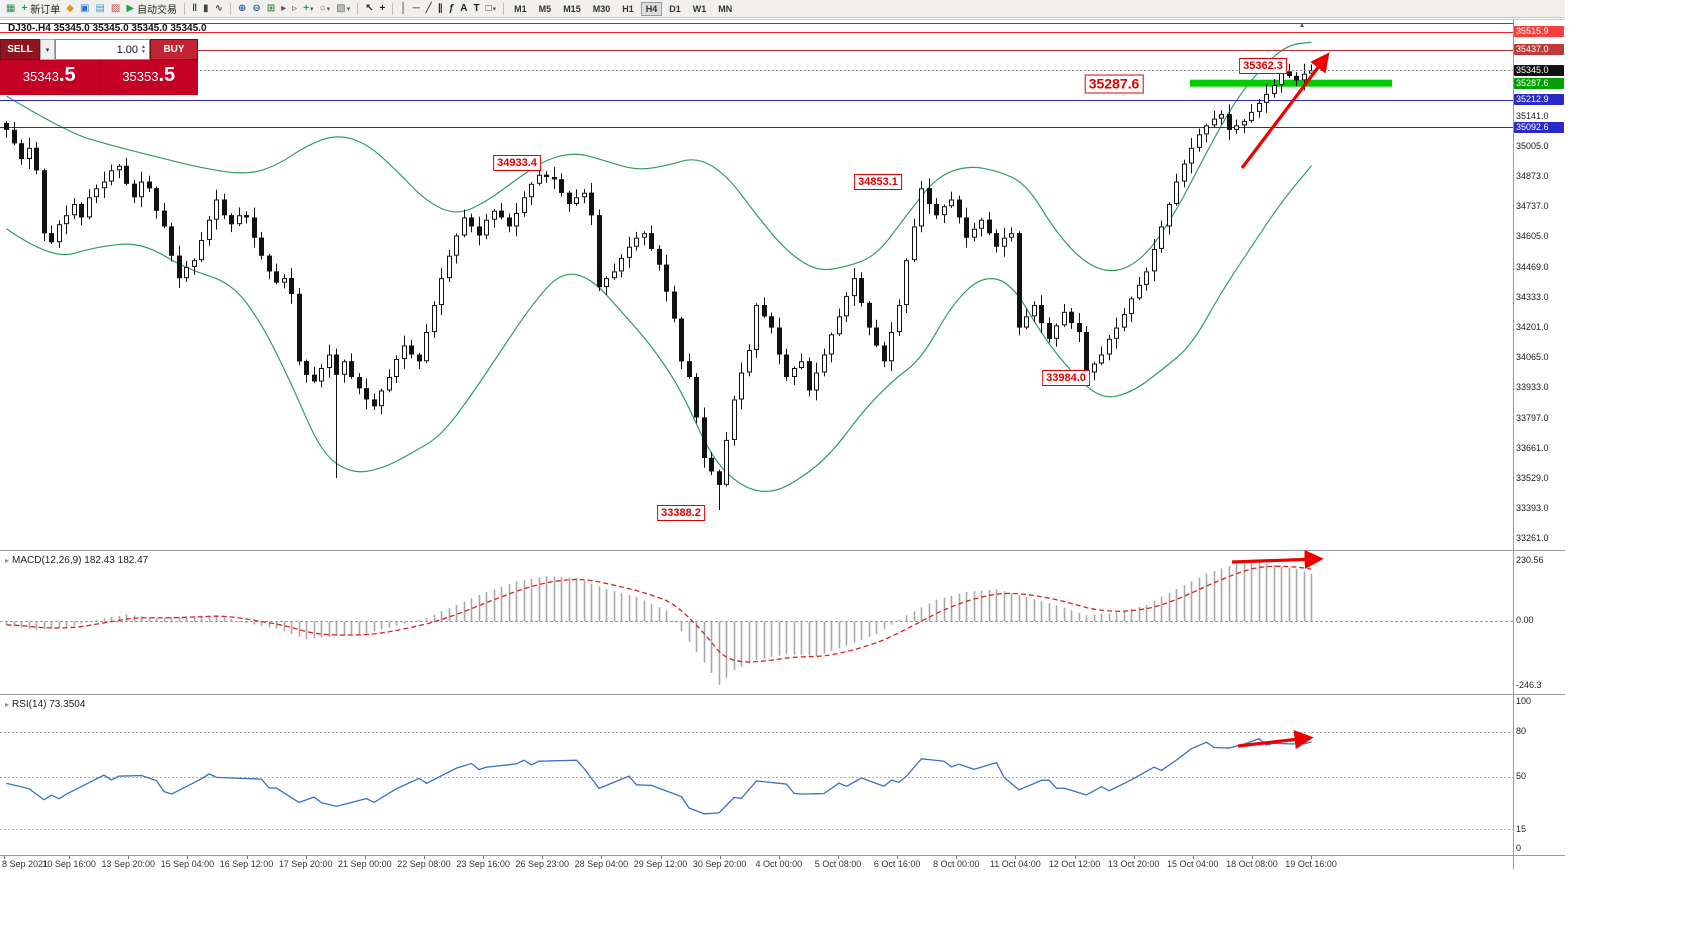 The height and width of the screenshot is (940, 1697). What do you see at coordinates (504, 8) in the screenshot?
I see `toolbar-separator` at bounding box center [504, 8].